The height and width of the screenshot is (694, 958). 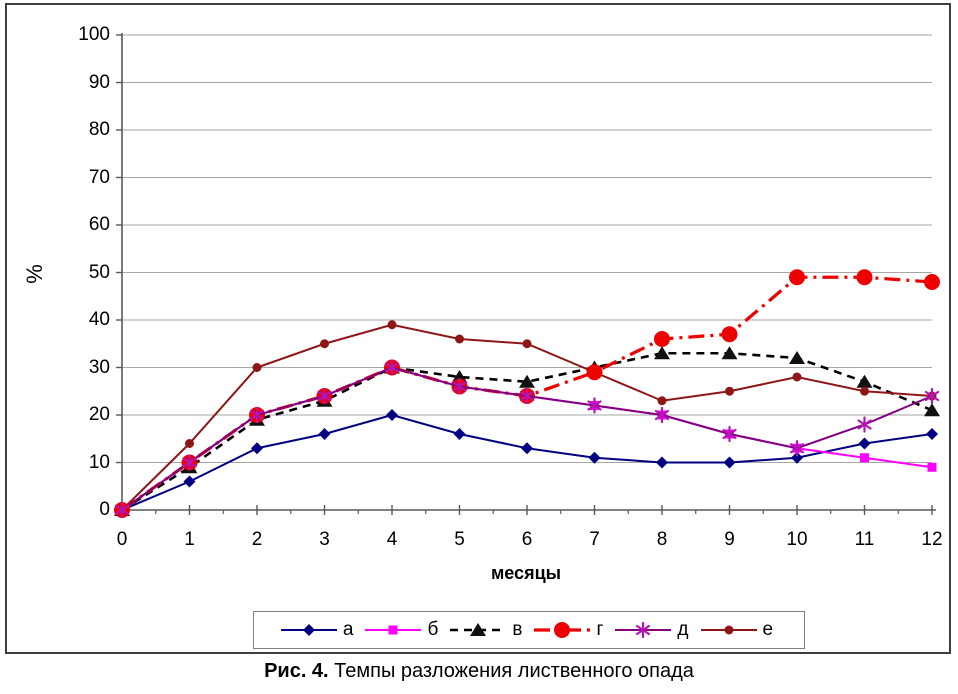 I want to click on legend-label: е, so click(x=768, y=629).